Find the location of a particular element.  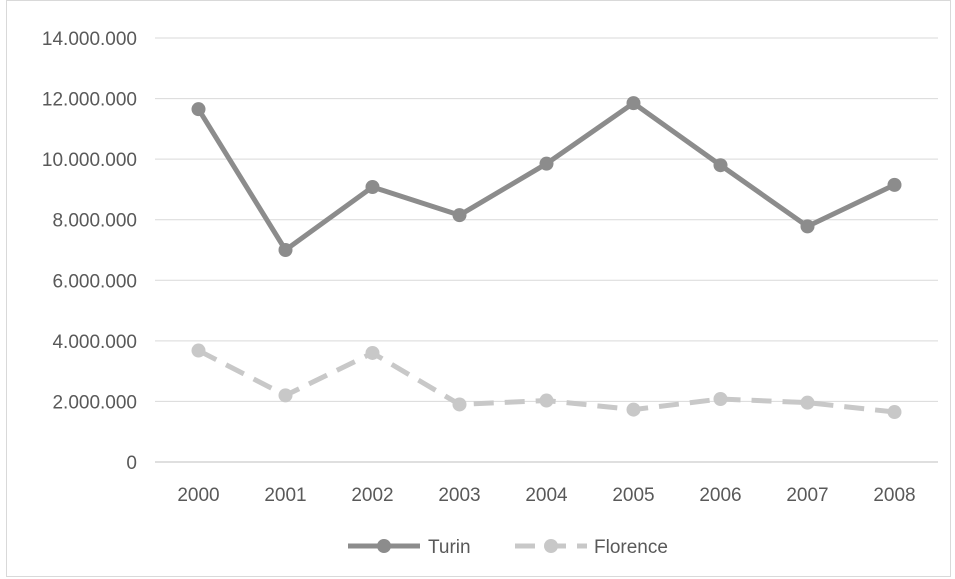

x-tick-label: 2005 is located at coordinates (633, 495).